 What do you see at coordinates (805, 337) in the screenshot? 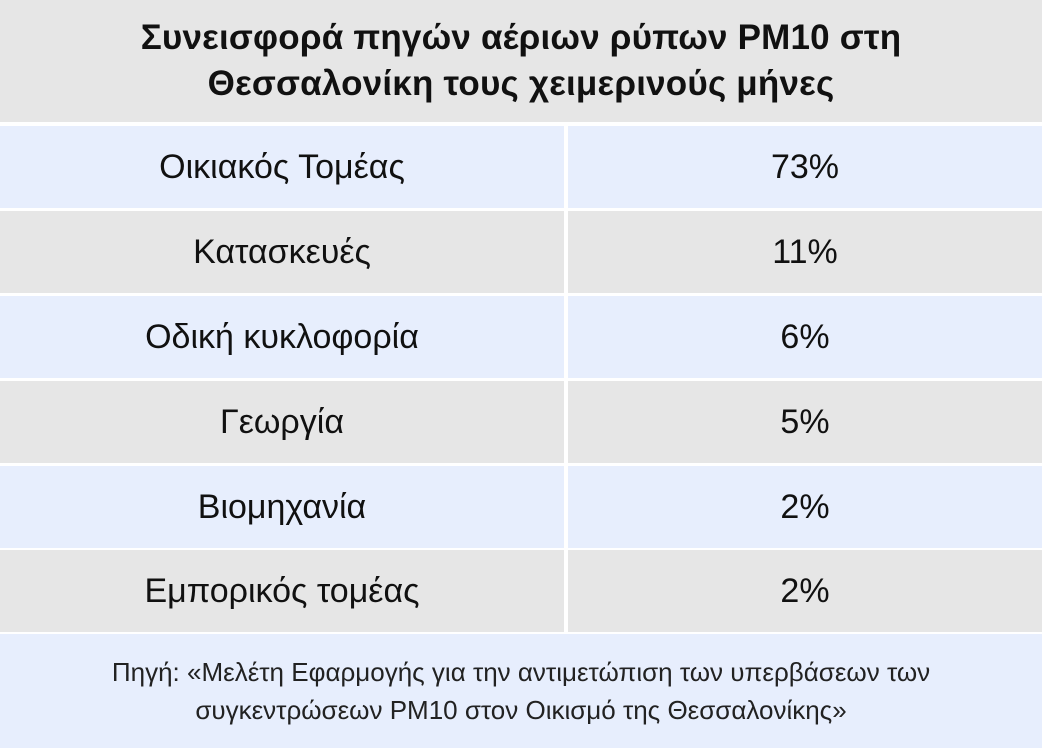
I see `row-value: 6%` at bounding box center [805, 337].